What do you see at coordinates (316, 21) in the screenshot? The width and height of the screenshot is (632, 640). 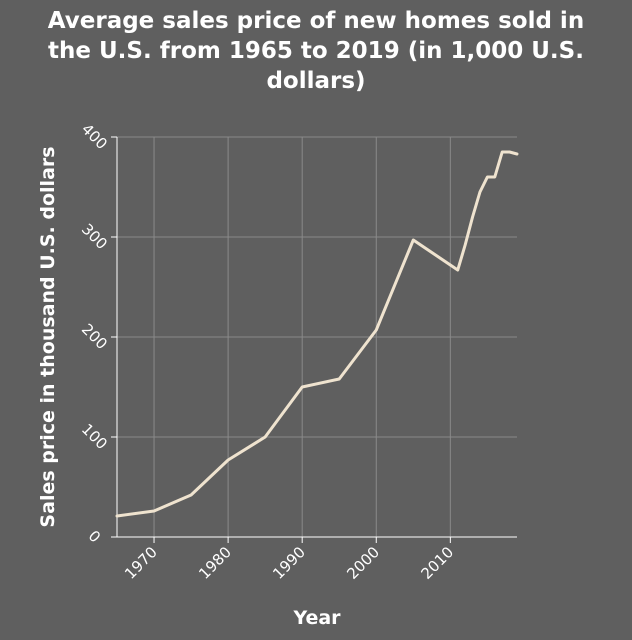 I see `chart-title-line-1: Average sales price of new homes sold in` at bounding box center [316, 21].